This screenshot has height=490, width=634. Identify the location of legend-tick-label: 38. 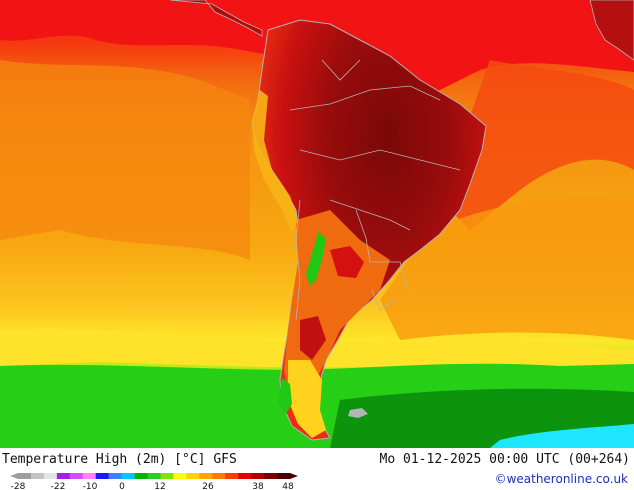
(258, 486).